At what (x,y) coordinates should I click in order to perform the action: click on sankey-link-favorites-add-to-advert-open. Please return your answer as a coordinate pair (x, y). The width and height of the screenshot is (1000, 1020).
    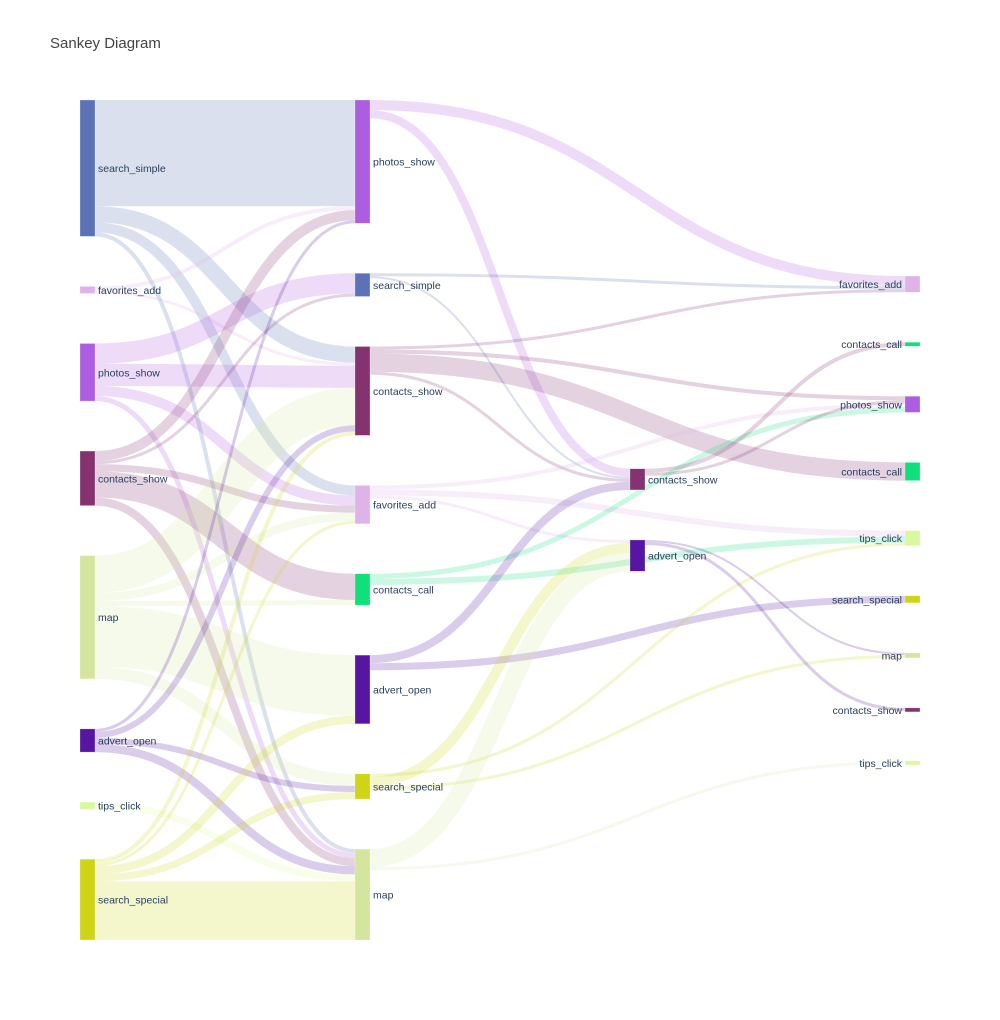
    Looking at the image, I should click on (500, 519).